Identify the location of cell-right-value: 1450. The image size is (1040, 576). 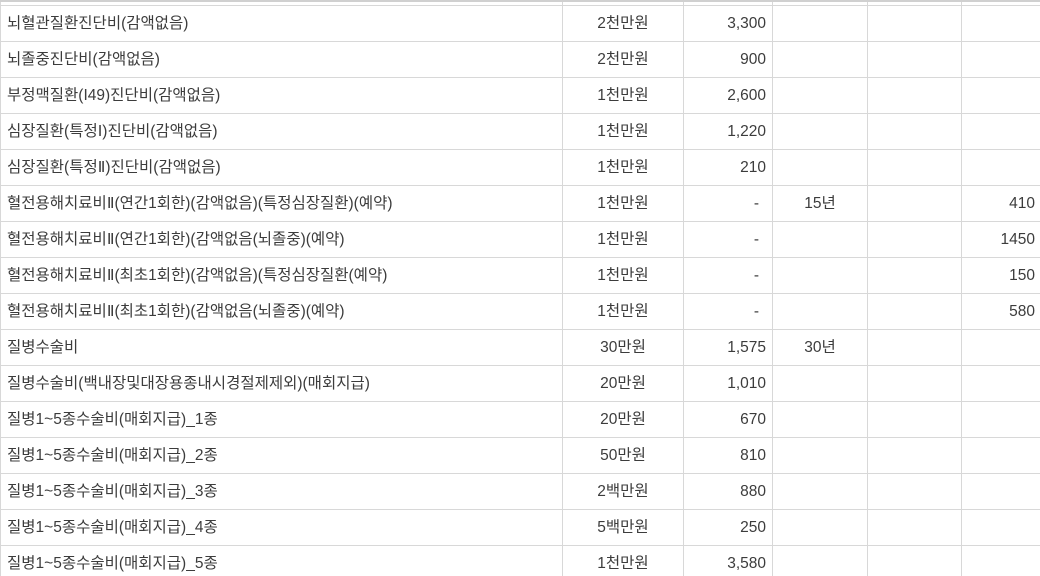
(1017, 239).